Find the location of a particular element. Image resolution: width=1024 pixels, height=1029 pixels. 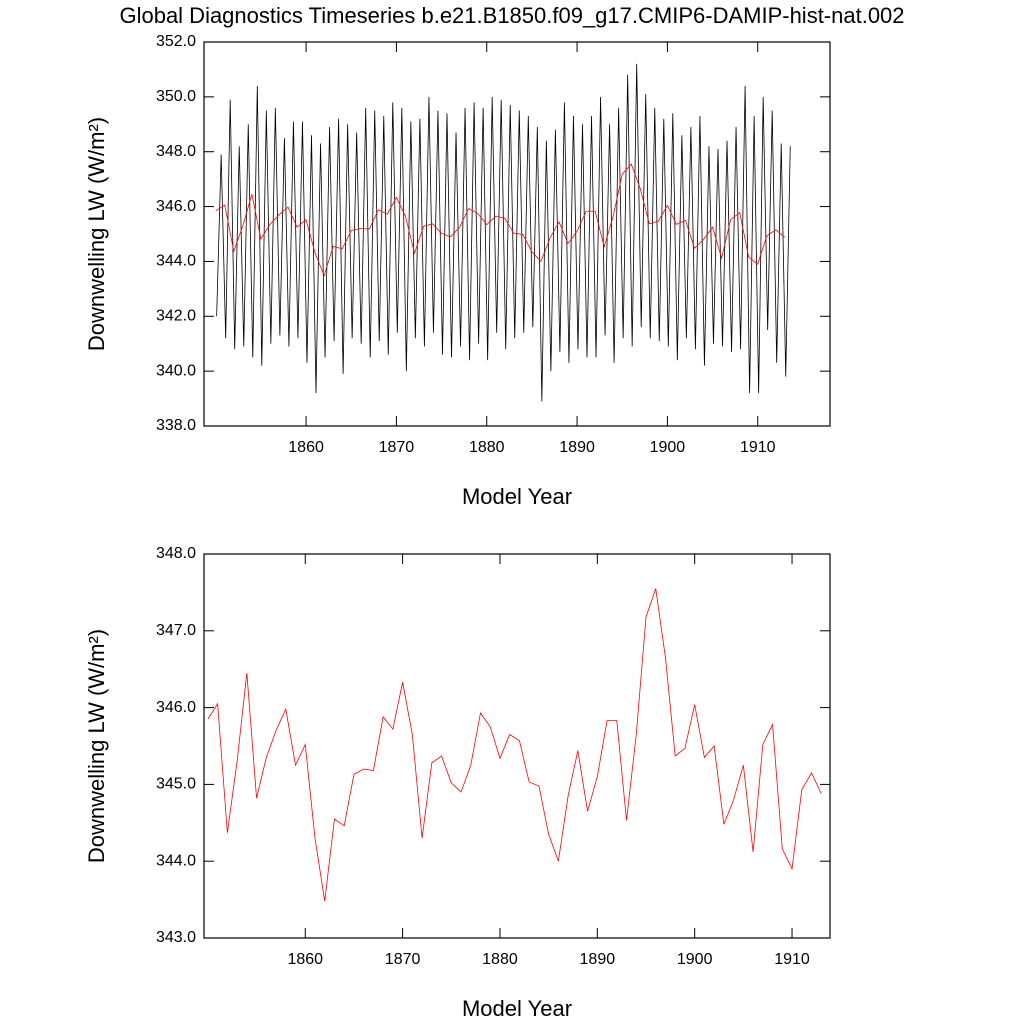

y-tick-label: 342.0 is located at coordinates (176, 316).